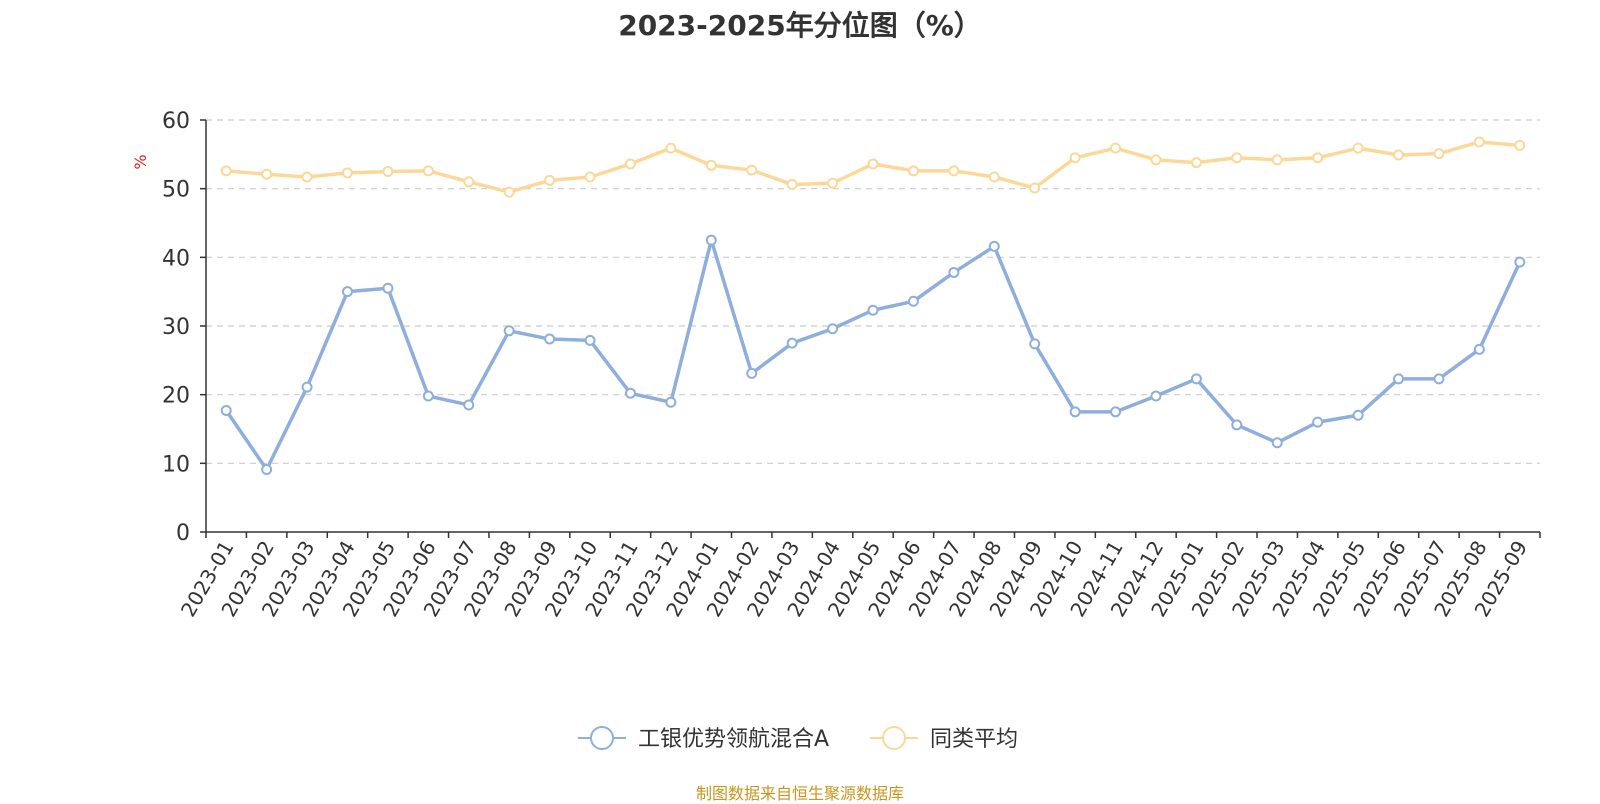 This screenshot has width=1600, height=804. I want to click on y-axis-label: %, so click(140, 161).